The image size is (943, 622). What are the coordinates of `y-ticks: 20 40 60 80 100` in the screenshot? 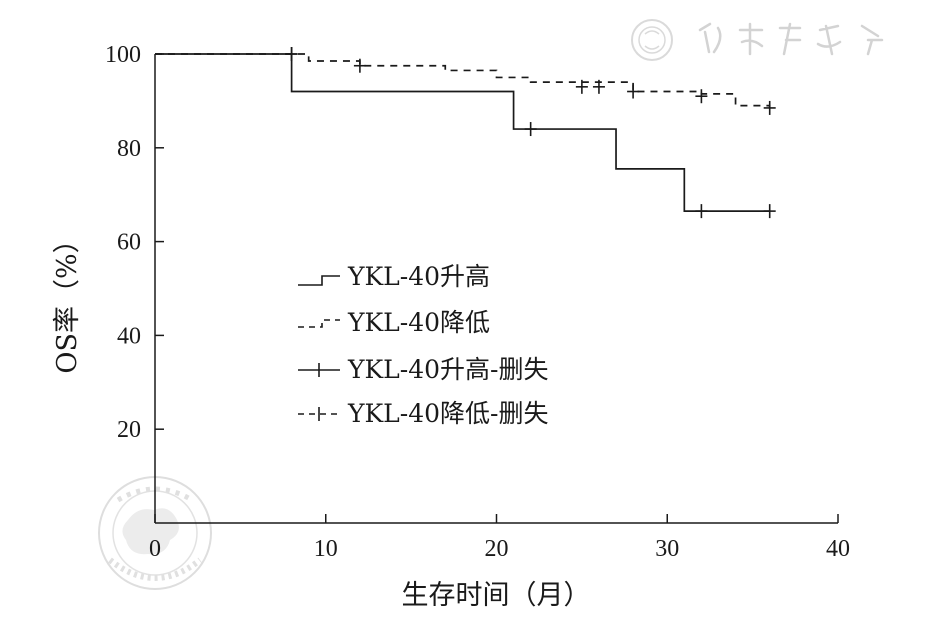 It's located at (134, 242).